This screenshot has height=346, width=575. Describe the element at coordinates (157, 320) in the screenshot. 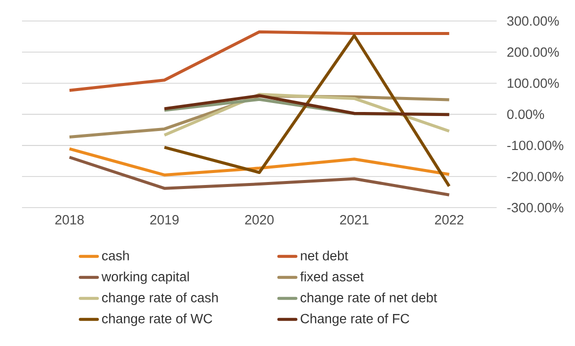

I see `legend-label: change rate of WC` at that location.